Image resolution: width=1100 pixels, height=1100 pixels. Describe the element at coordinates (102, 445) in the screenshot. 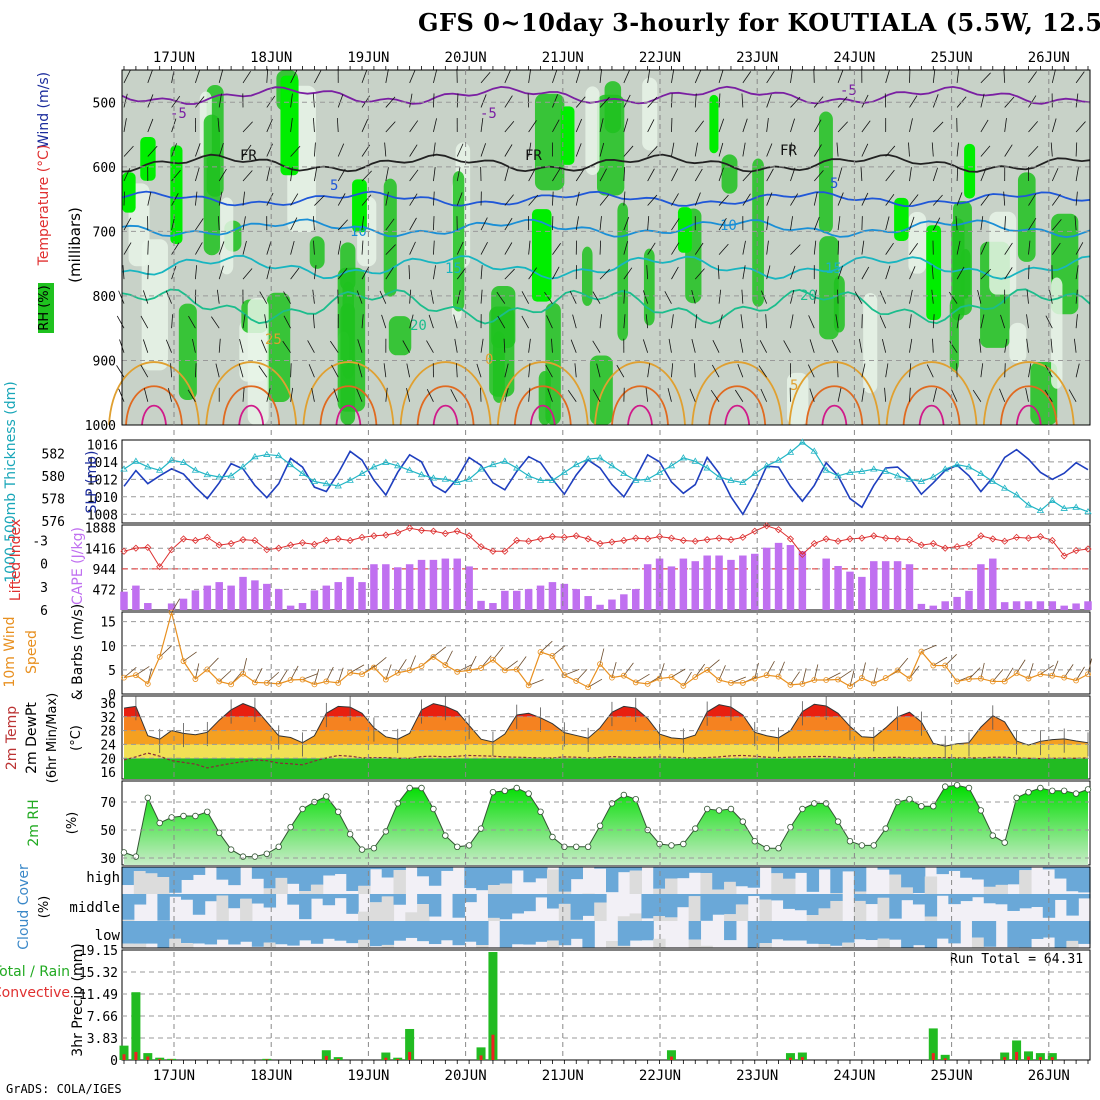

I see `slp-tick-label: 1016` at that location.